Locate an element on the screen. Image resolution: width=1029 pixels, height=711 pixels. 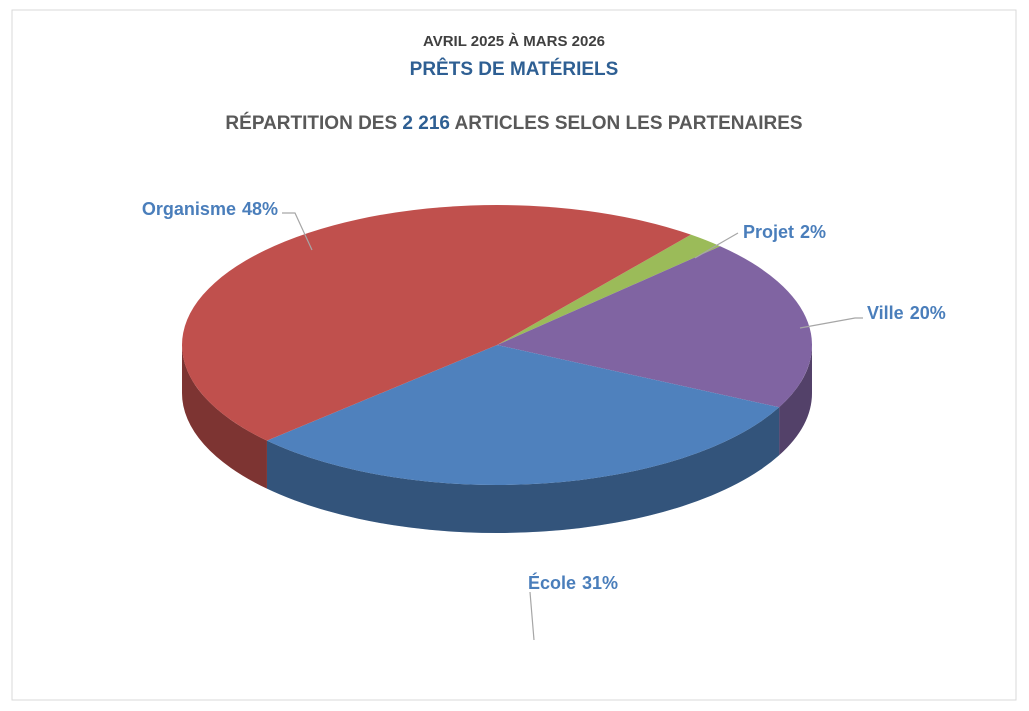
data-label: Projet 2% is located at coordinates (784, 232).